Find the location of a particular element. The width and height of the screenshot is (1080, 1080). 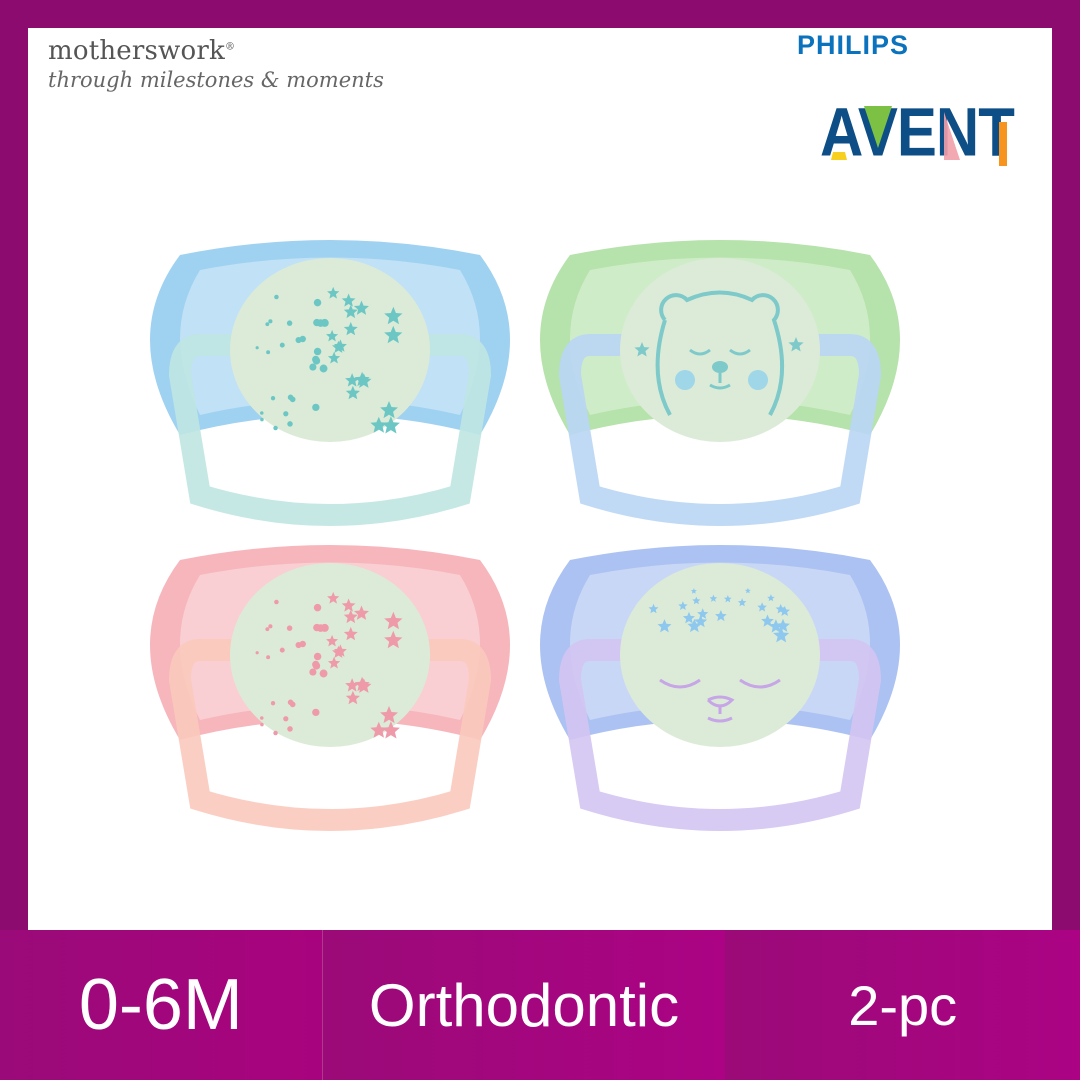

philips-logo: PHILIPS is located at coordinates (853, 45).